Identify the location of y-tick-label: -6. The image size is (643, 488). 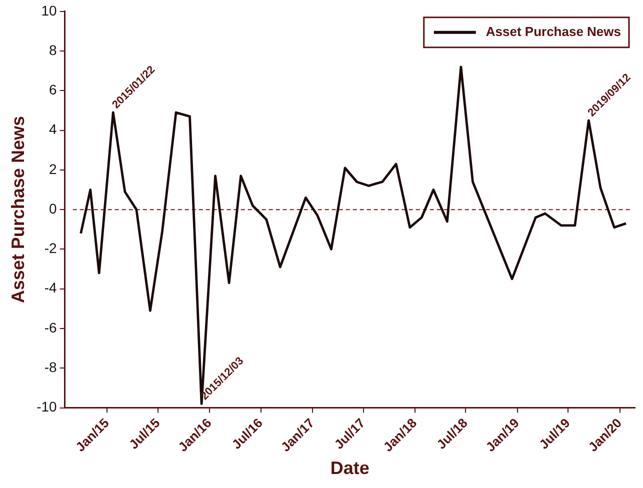
(51, 327).